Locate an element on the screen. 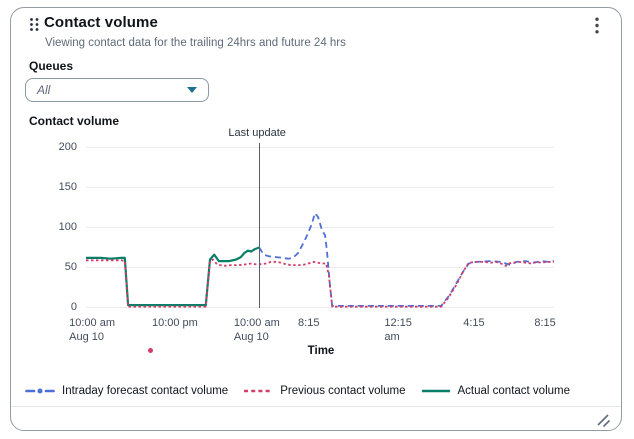  widget-menu-button is located at coordinates (597, 25).